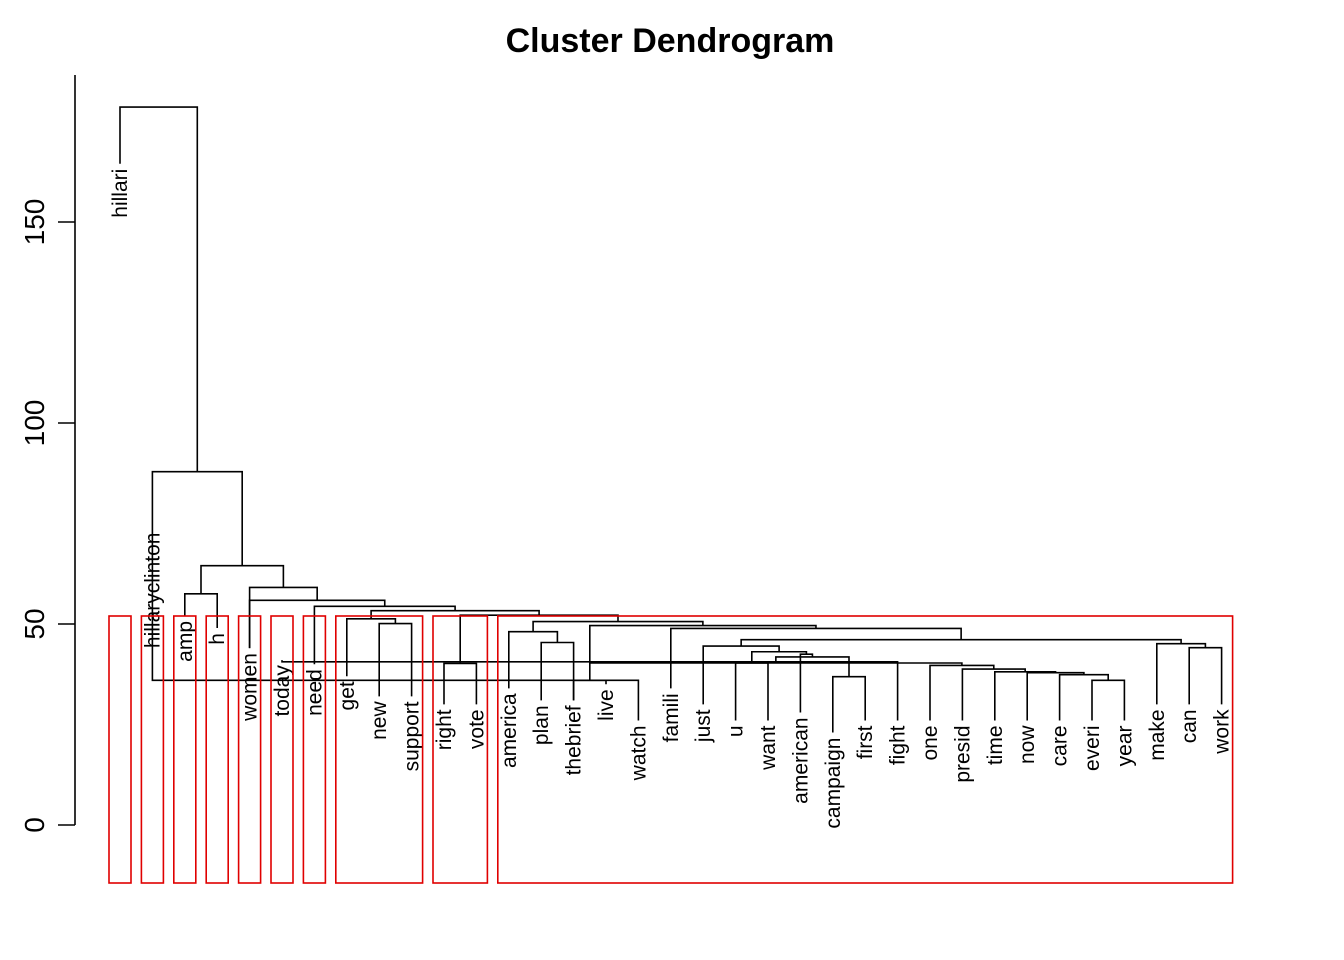 Image resolution: width=1344 pixels, height=960 pixels. Describe the element at coordinates (898, 745) in the screenshot. I see `leaf-label-fight: fight` at that location.